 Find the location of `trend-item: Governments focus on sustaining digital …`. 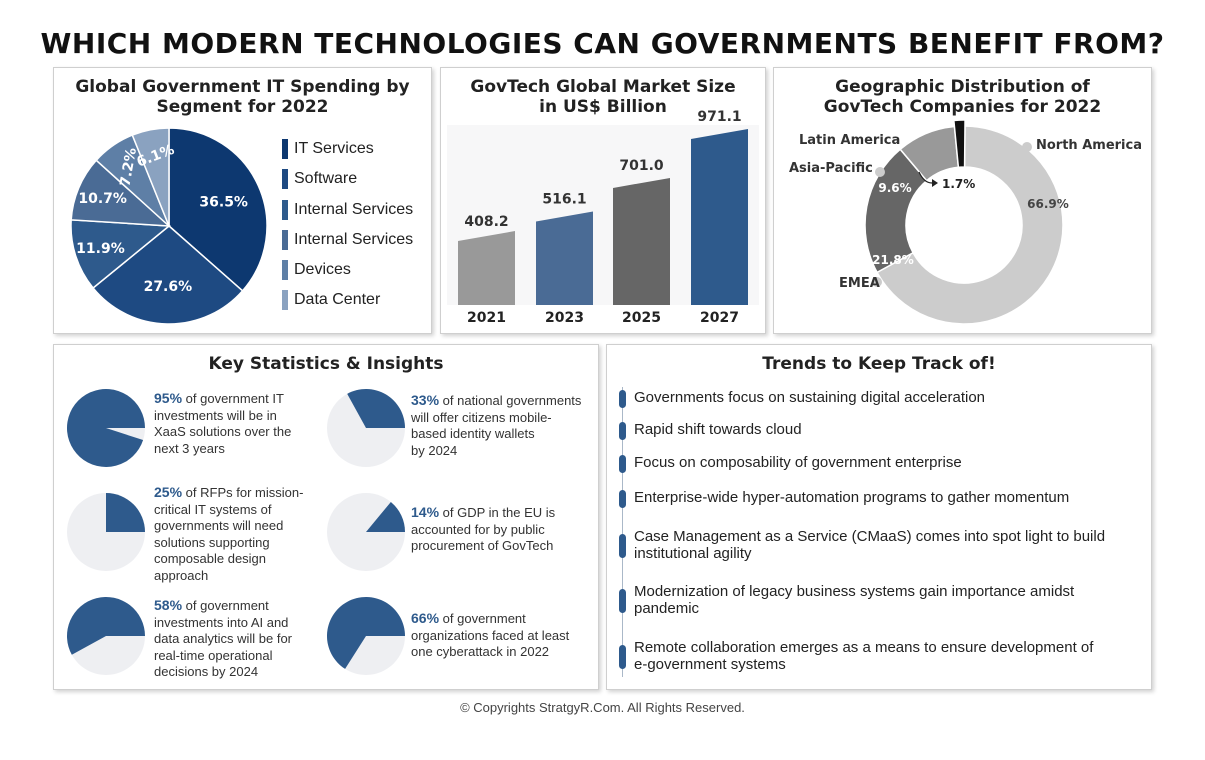

trend-item: Governments focus on sustaining digital … is located at coordinates (889, 397).